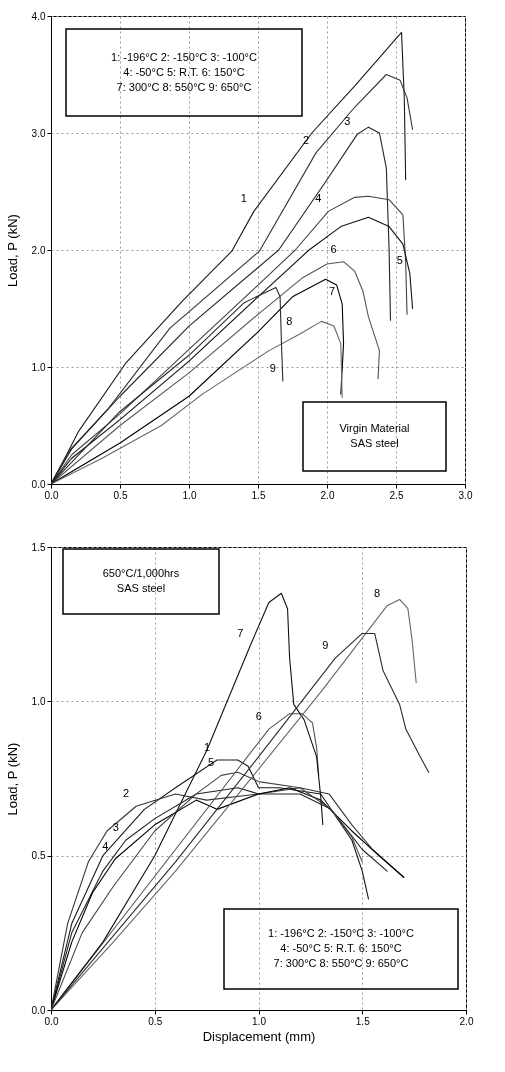 This screenshot has width=505, height=1072. Describe the element at coordinates (38, 547) in the screenshot. I see `y-tick-label: 1.5` at that location.